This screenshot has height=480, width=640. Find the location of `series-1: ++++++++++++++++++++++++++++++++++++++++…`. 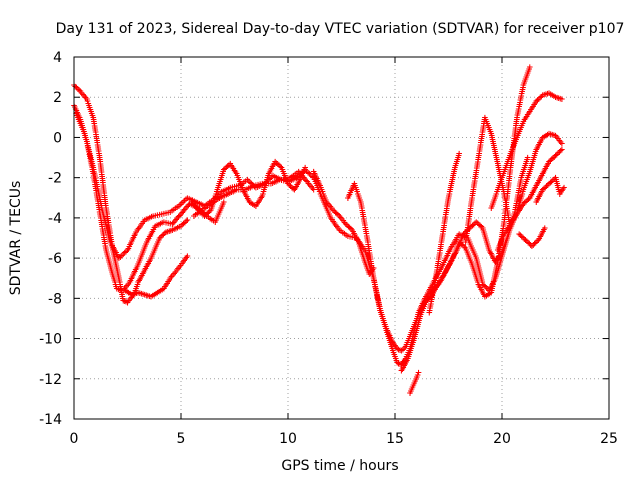

series-1: ++++++++++++++++++++++++++++++++++++++++… is located at coordinates (130, 194).